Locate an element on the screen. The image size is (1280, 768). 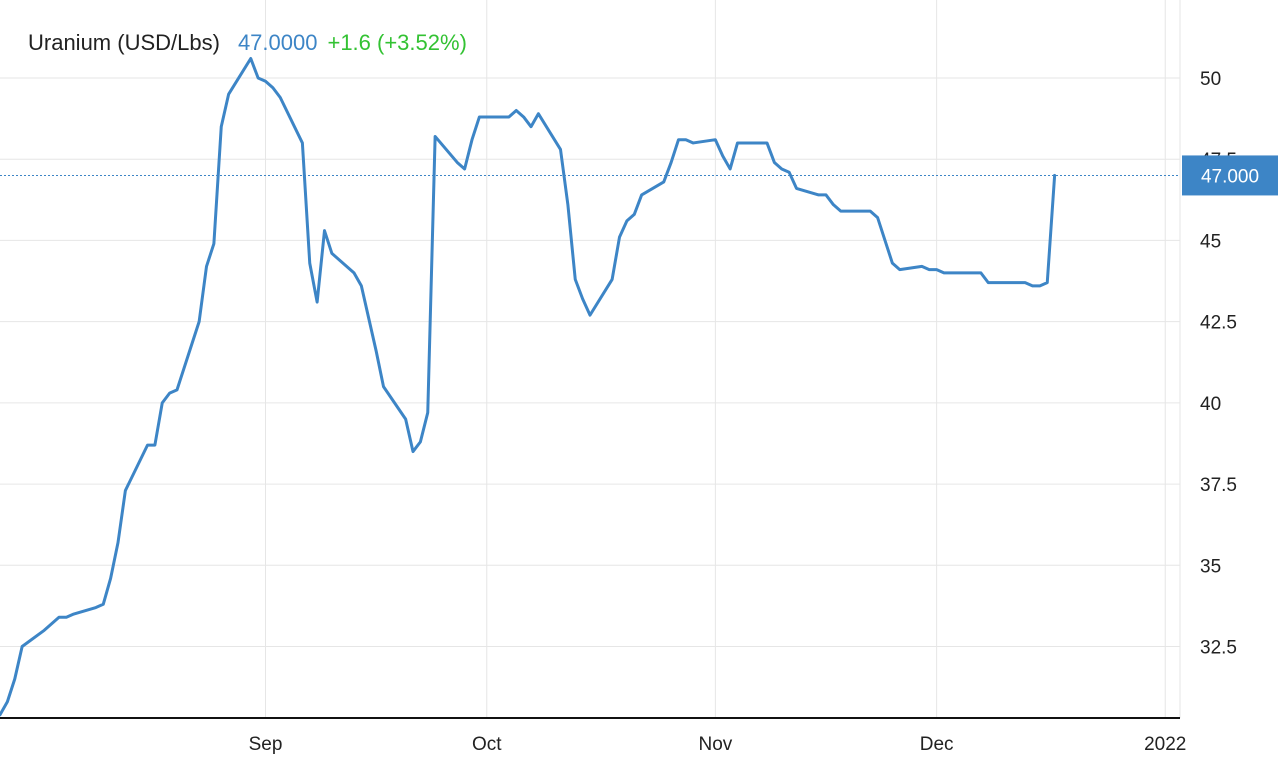
legend-series-name: Uranium (USD/Lbs) is located at coordinates (124, 42).